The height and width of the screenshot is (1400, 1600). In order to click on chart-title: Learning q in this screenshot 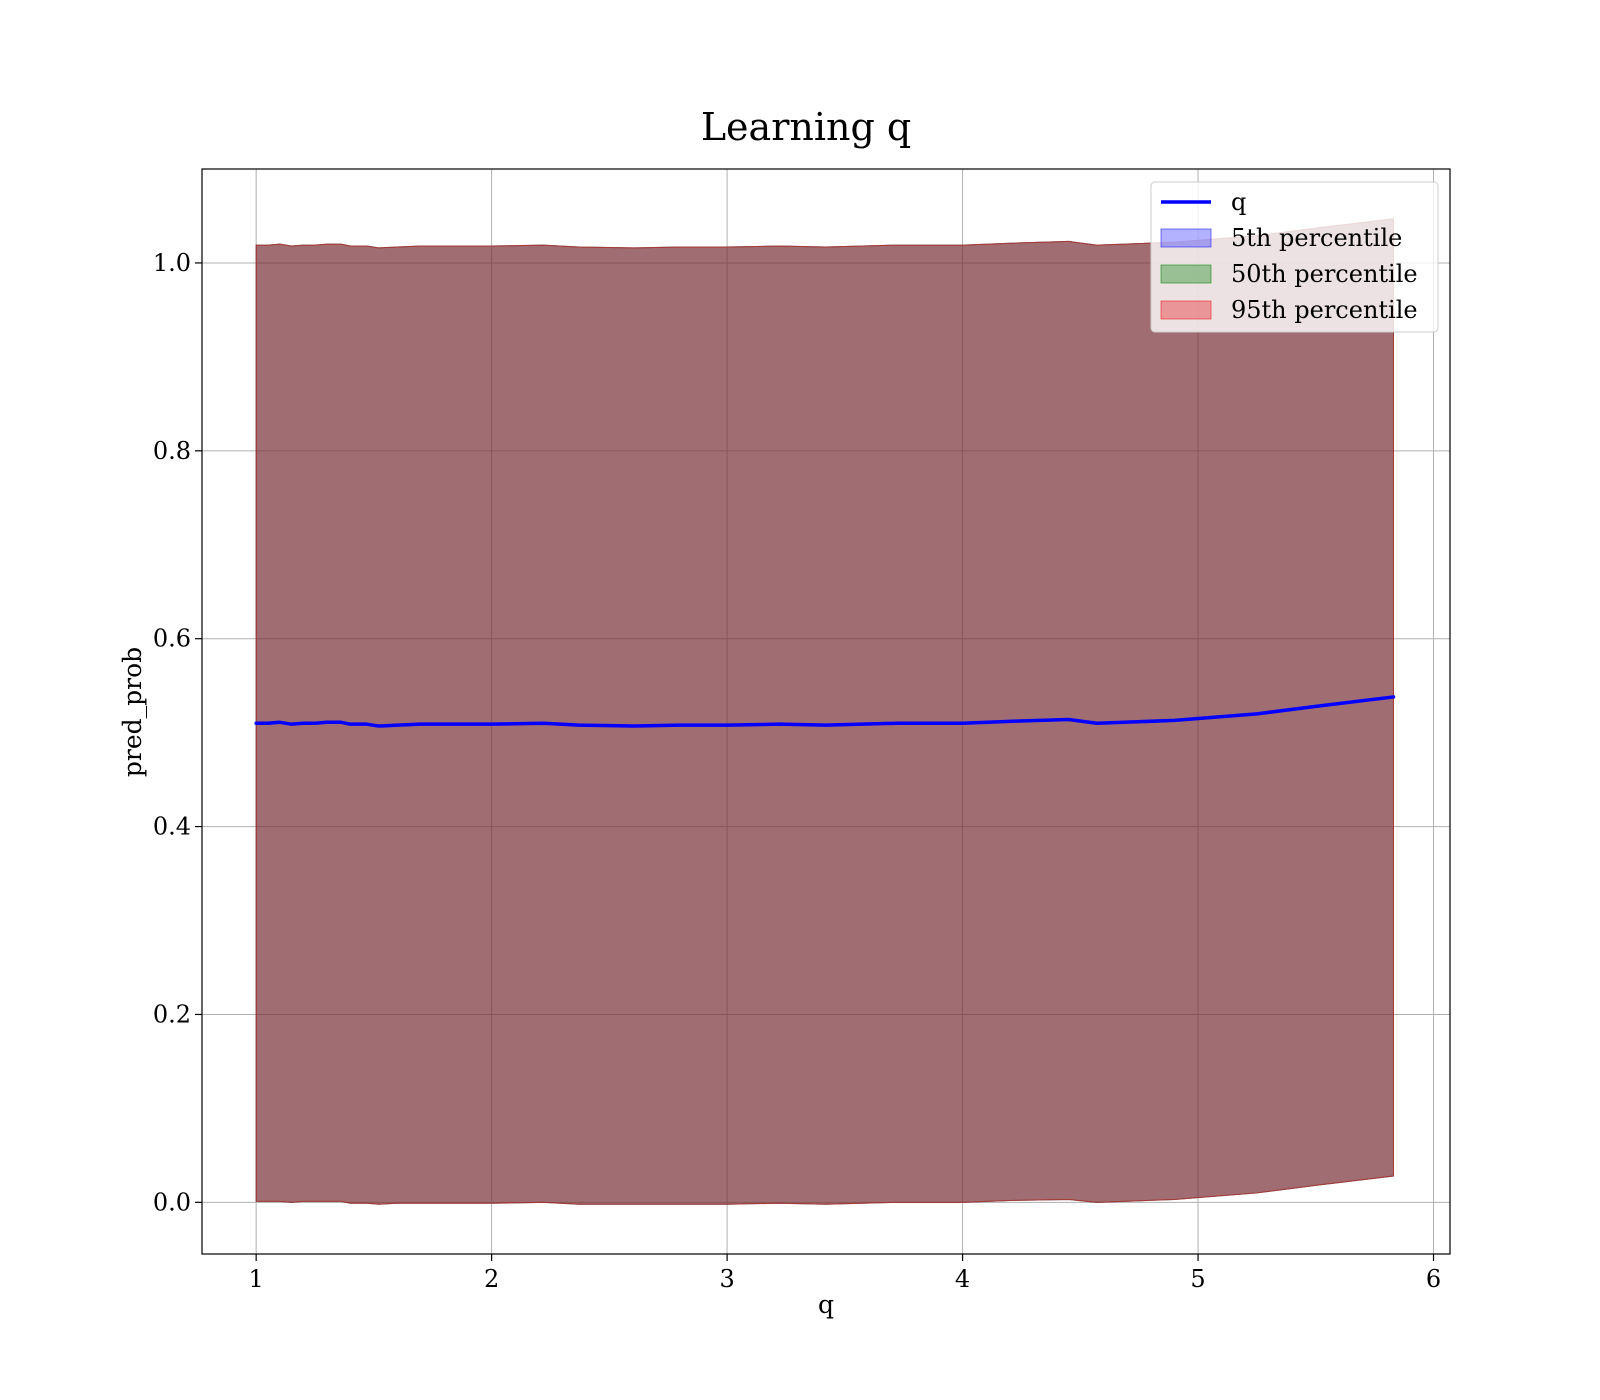, I will do `click(806, 127)`.